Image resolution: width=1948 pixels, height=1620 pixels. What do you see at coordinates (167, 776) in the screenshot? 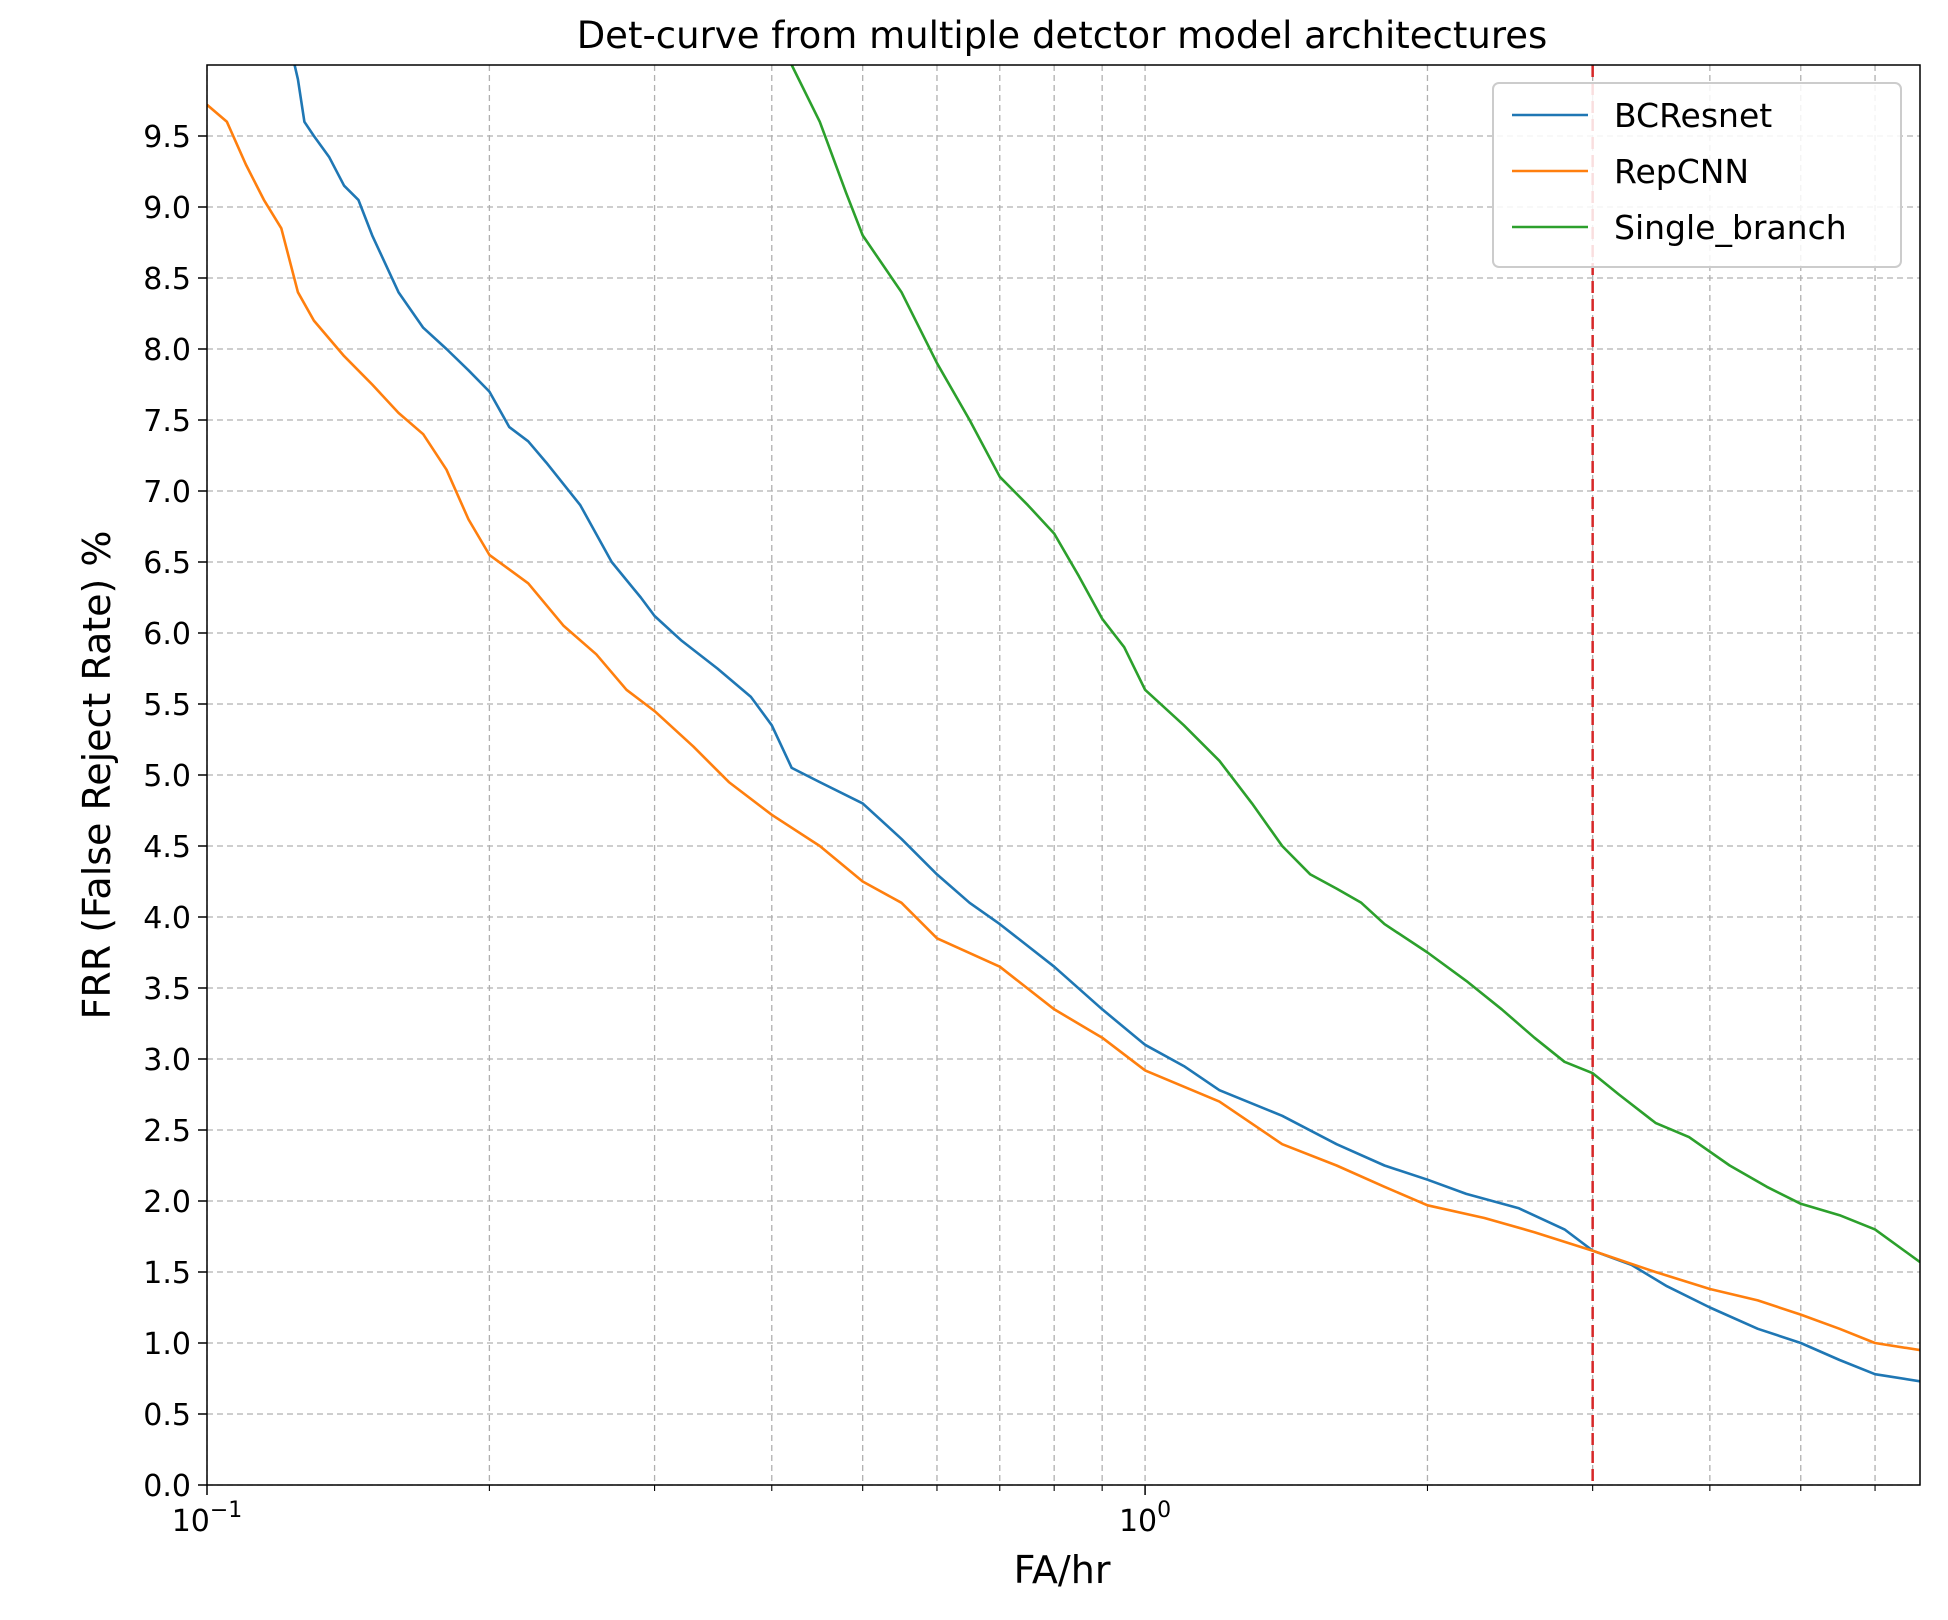
I see `y-tick-label: 5.0` at bounding box center [167, 776].